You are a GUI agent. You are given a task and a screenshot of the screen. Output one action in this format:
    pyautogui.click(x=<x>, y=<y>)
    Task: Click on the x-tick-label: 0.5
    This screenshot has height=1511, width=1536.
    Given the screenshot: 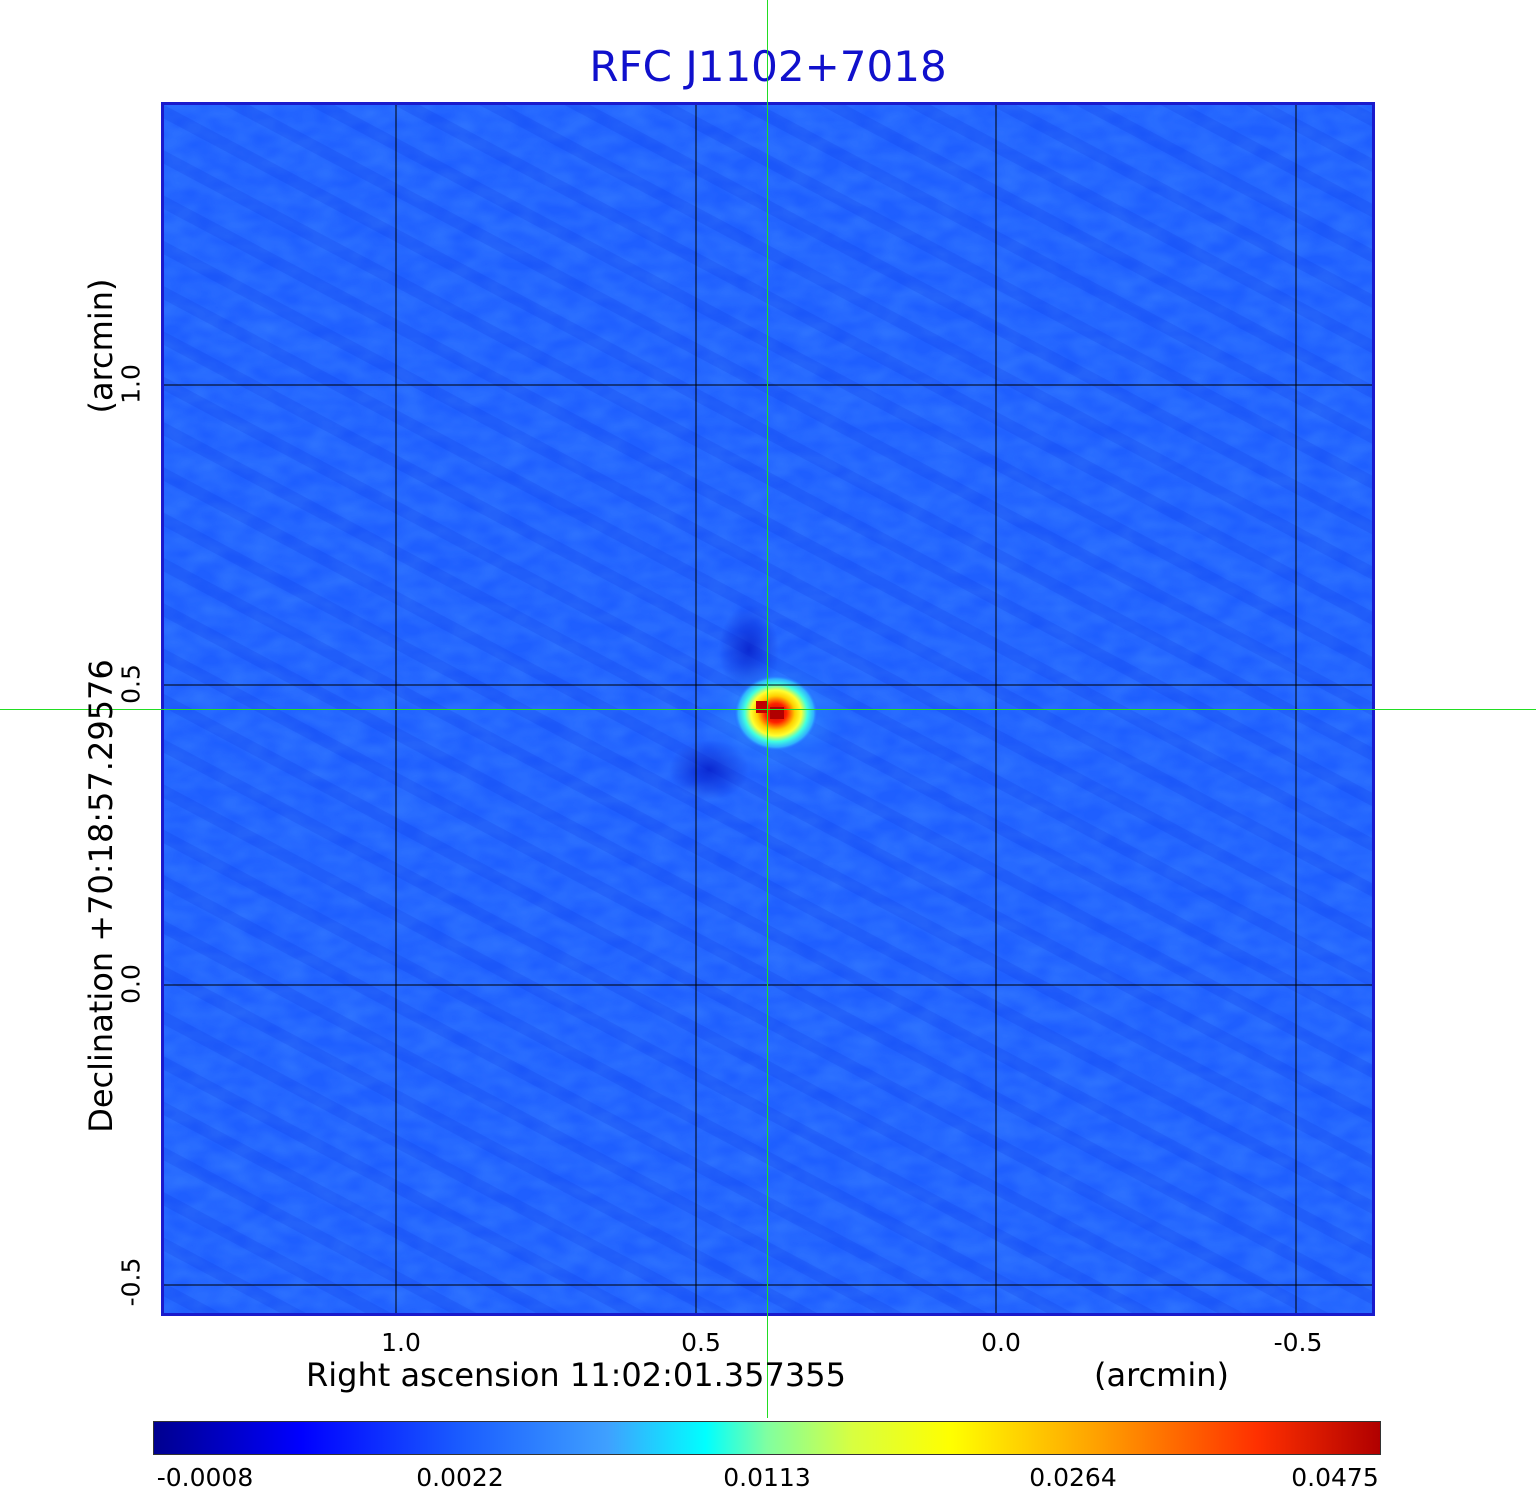 What is the action you would take?
    pyautogui.click(x=701, y=1342)
    